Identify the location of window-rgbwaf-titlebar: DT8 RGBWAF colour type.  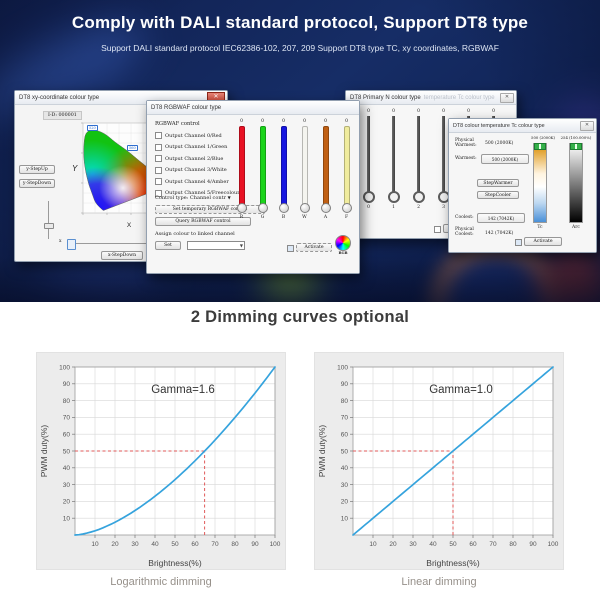
(253, 108).